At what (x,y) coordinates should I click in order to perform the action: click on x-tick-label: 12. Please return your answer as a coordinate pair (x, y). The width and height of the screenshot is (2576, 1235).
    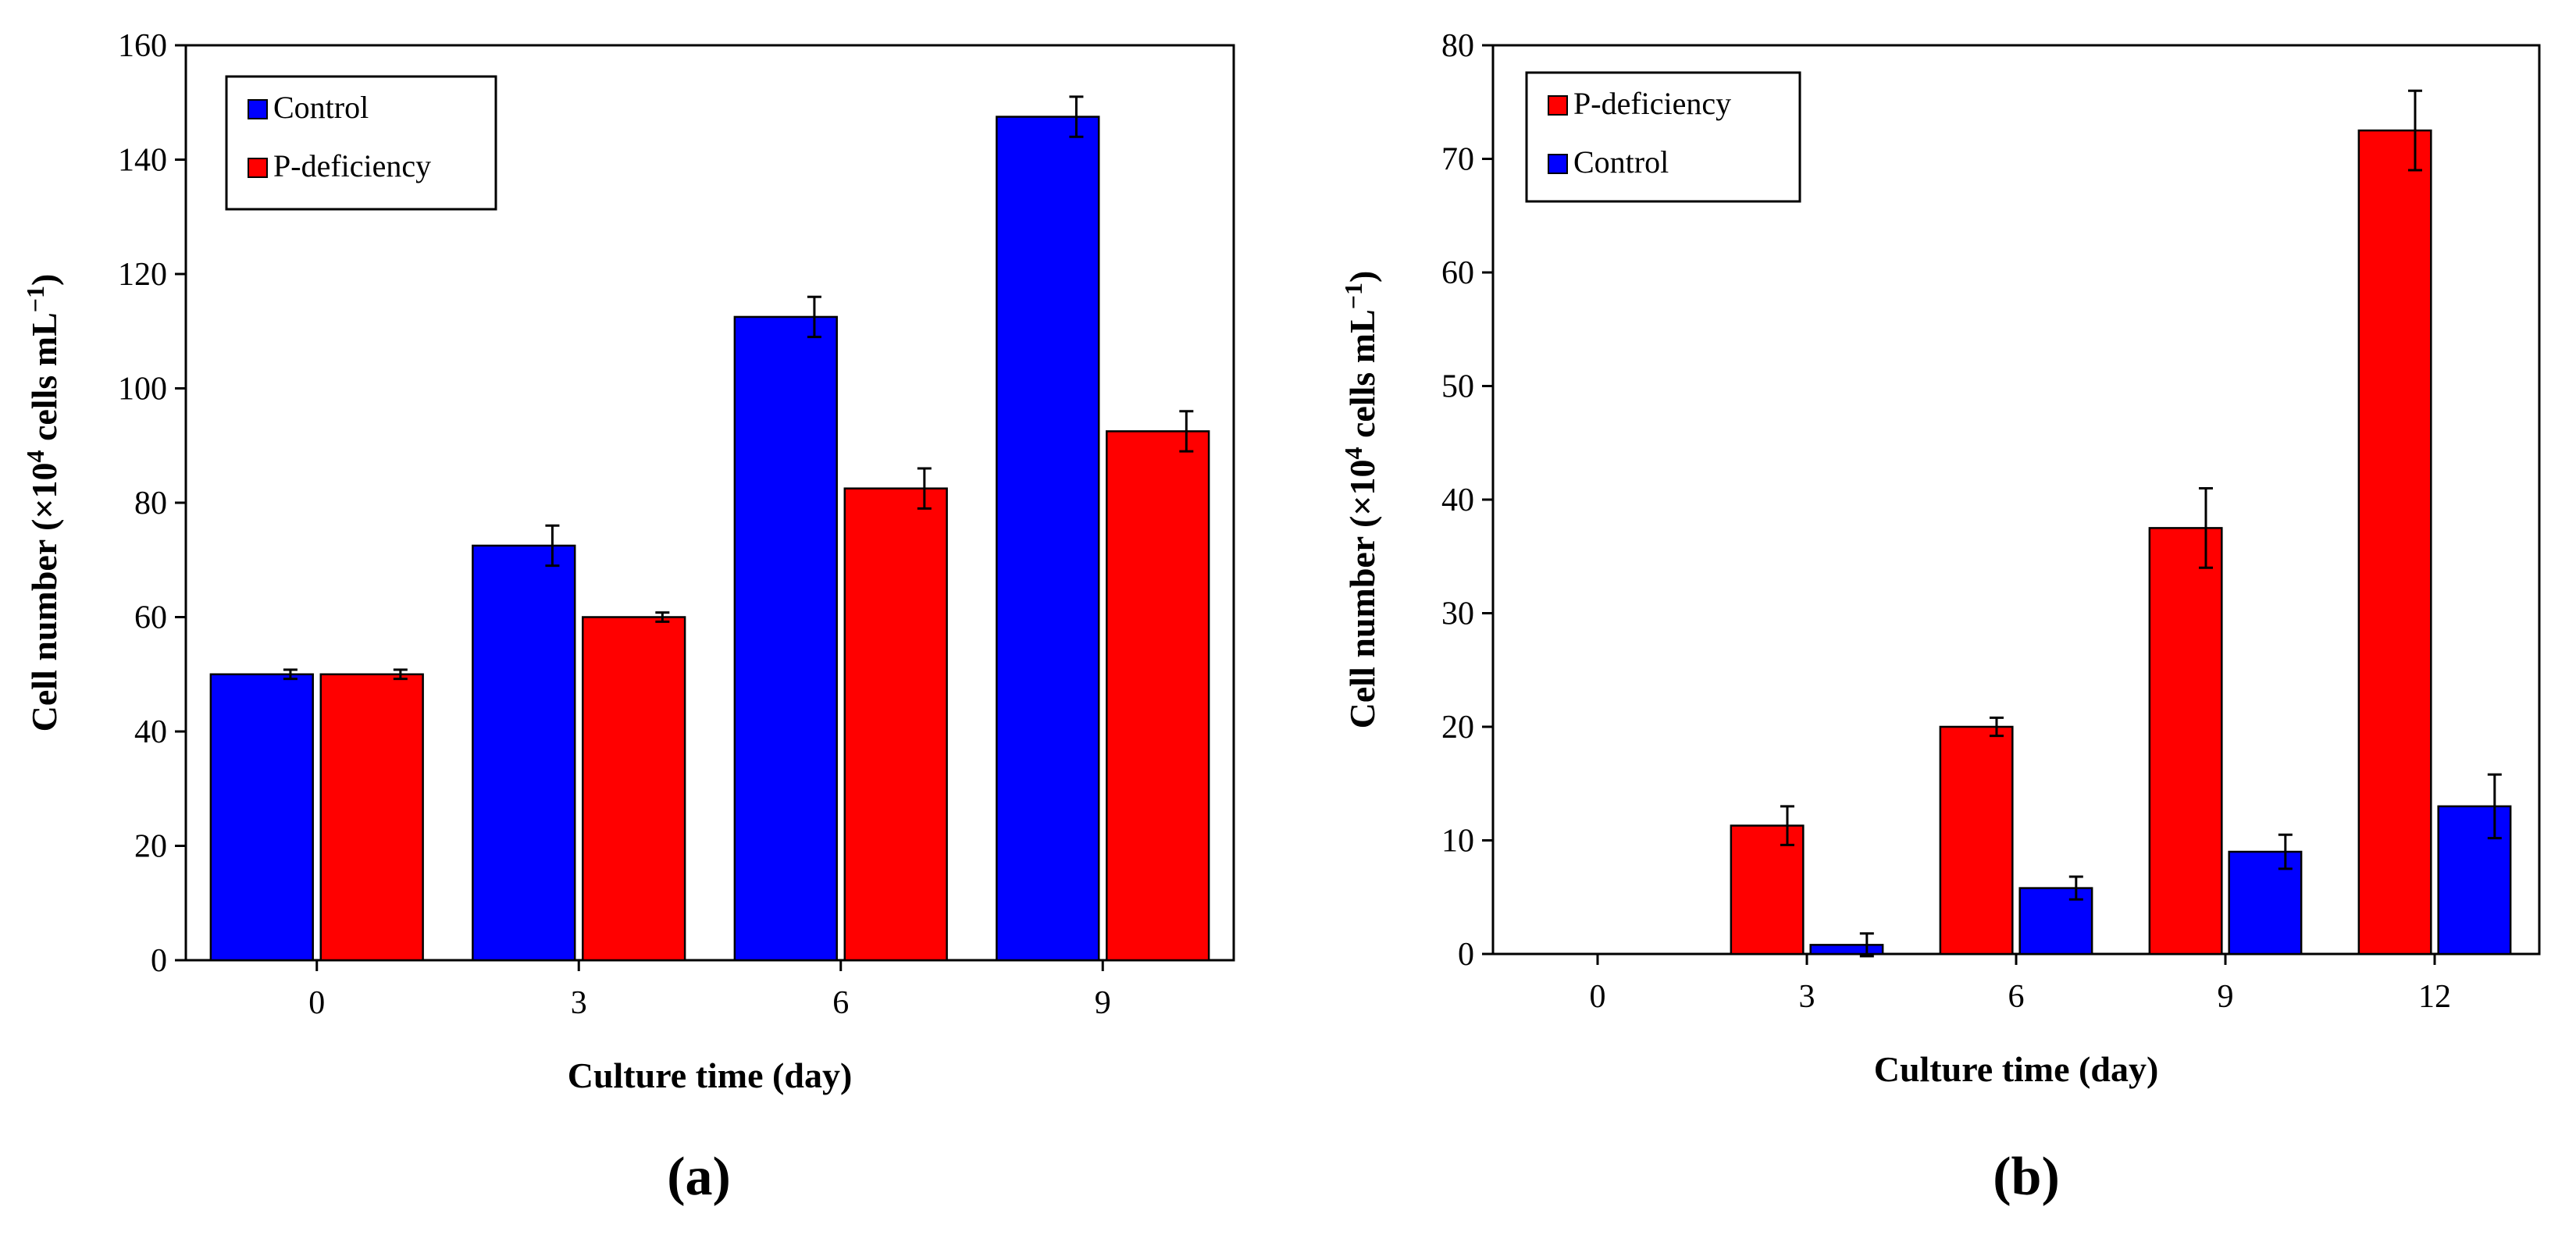
    Looking at the image, I should click on (2434, 997).